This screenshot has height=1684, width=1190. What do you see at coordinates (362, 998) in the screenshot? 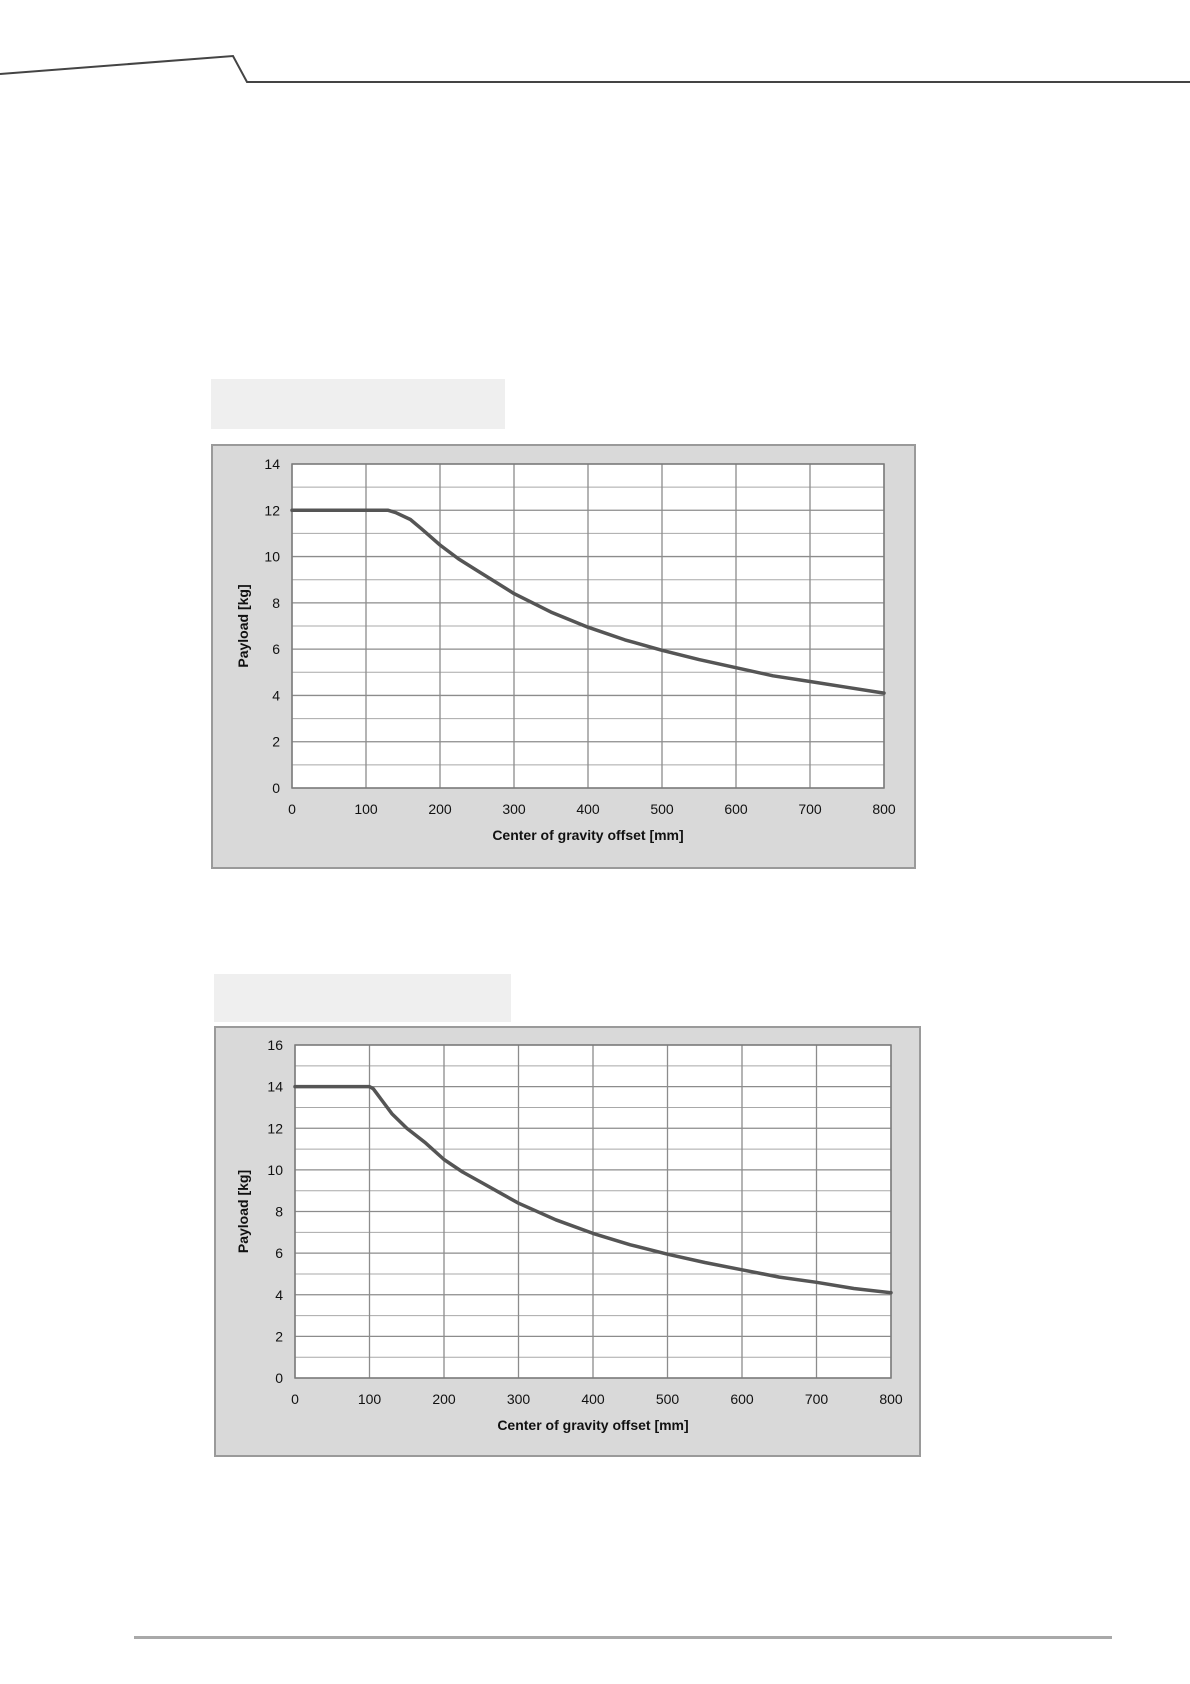
I see `chart-2-caption` at bounding box center [362, 998].